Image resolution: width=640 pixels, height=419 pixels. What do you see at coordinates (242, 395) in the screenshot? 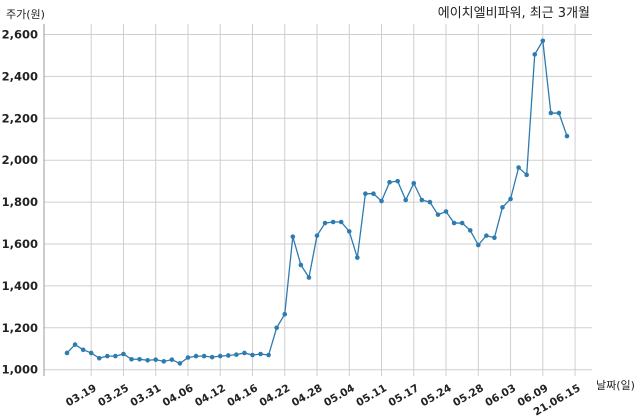
I see `x-tick-label: 04.16` at bounding box center [242, 395].